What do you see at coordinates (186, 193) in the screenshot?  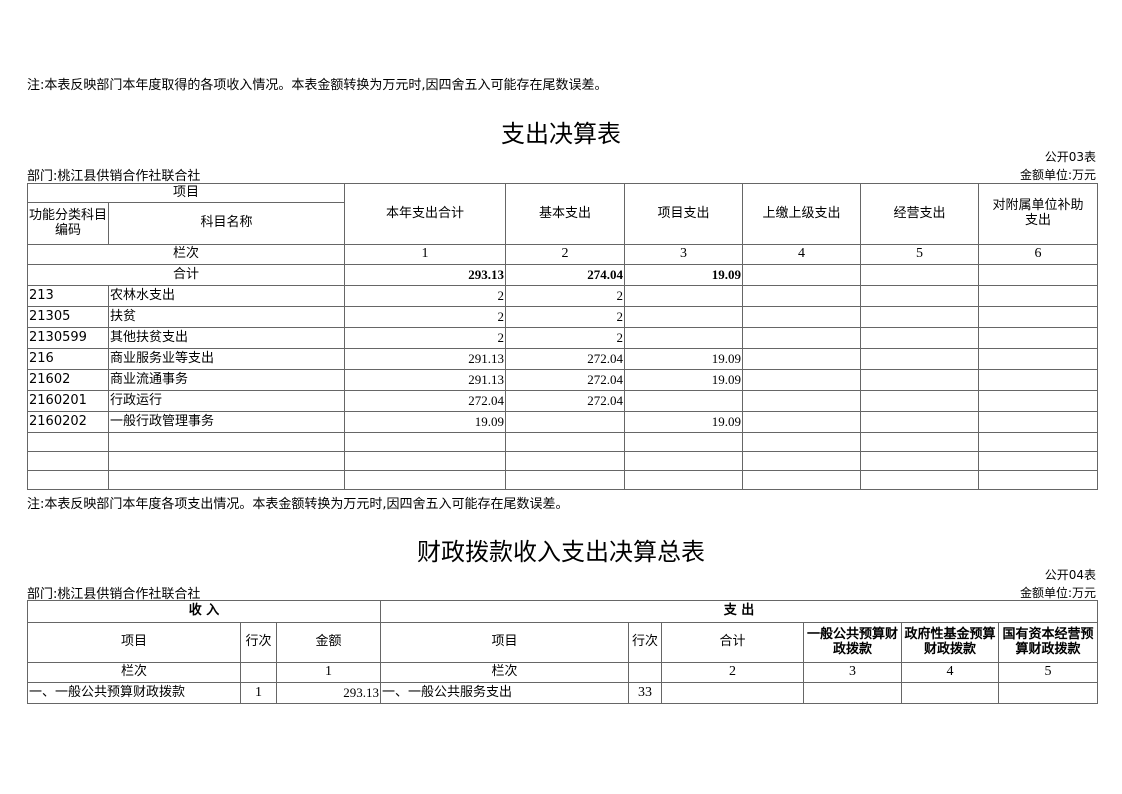 I see `header-item: 项目` at bounding box center [186, 193].